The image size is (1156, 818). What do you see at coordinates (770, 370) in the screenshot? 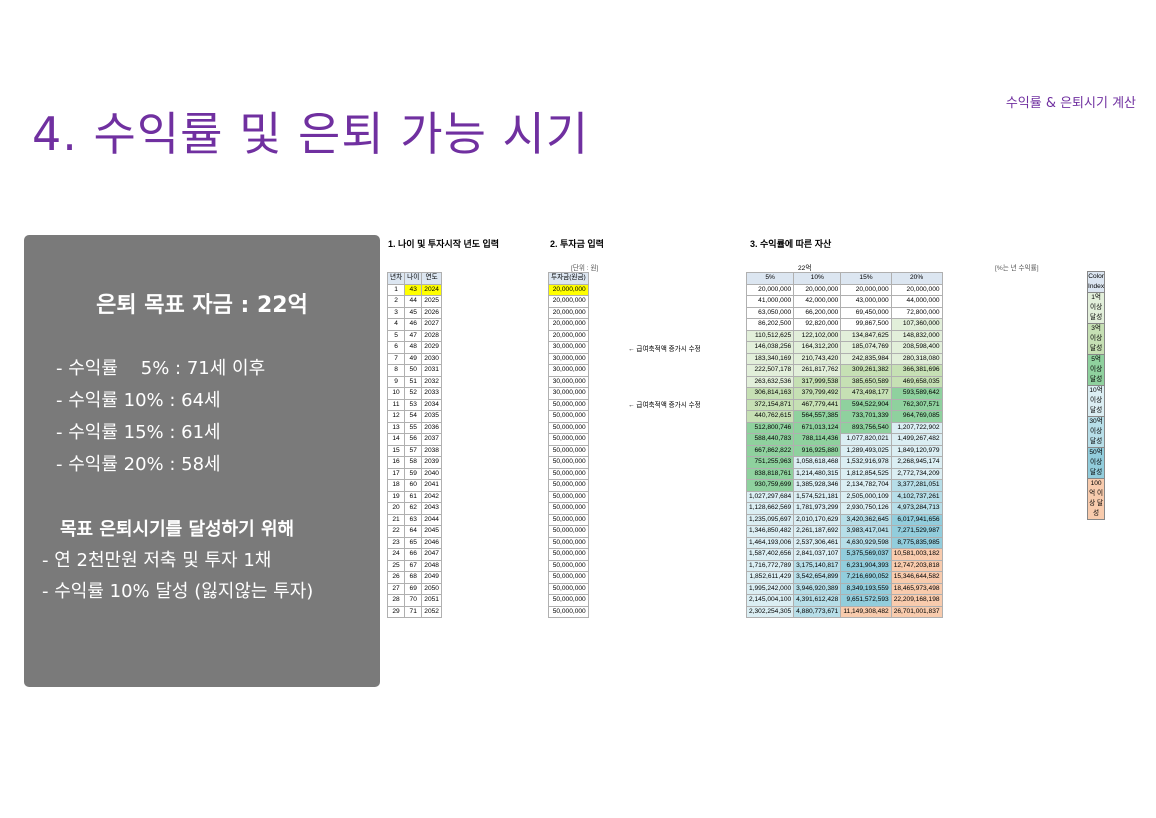
I see `table-cell: 222,507,178` at bounding box center [770, 370].